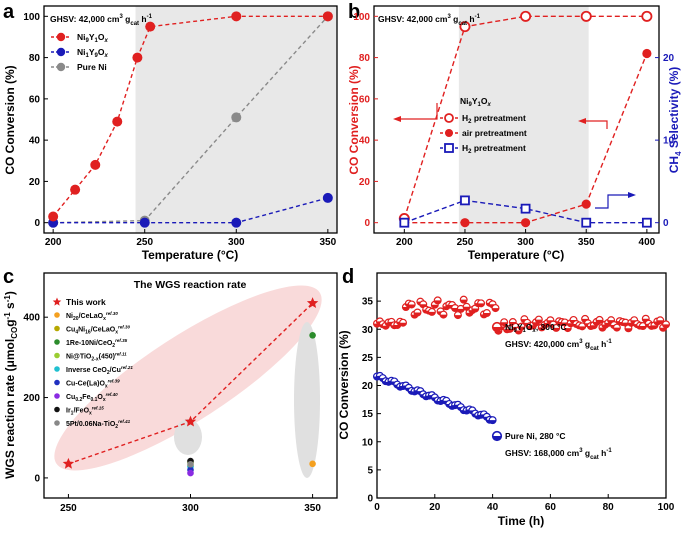  Describe the element at coordinates (57, 301) in the screenshot. I see `legend-marker-this-work` at that location.